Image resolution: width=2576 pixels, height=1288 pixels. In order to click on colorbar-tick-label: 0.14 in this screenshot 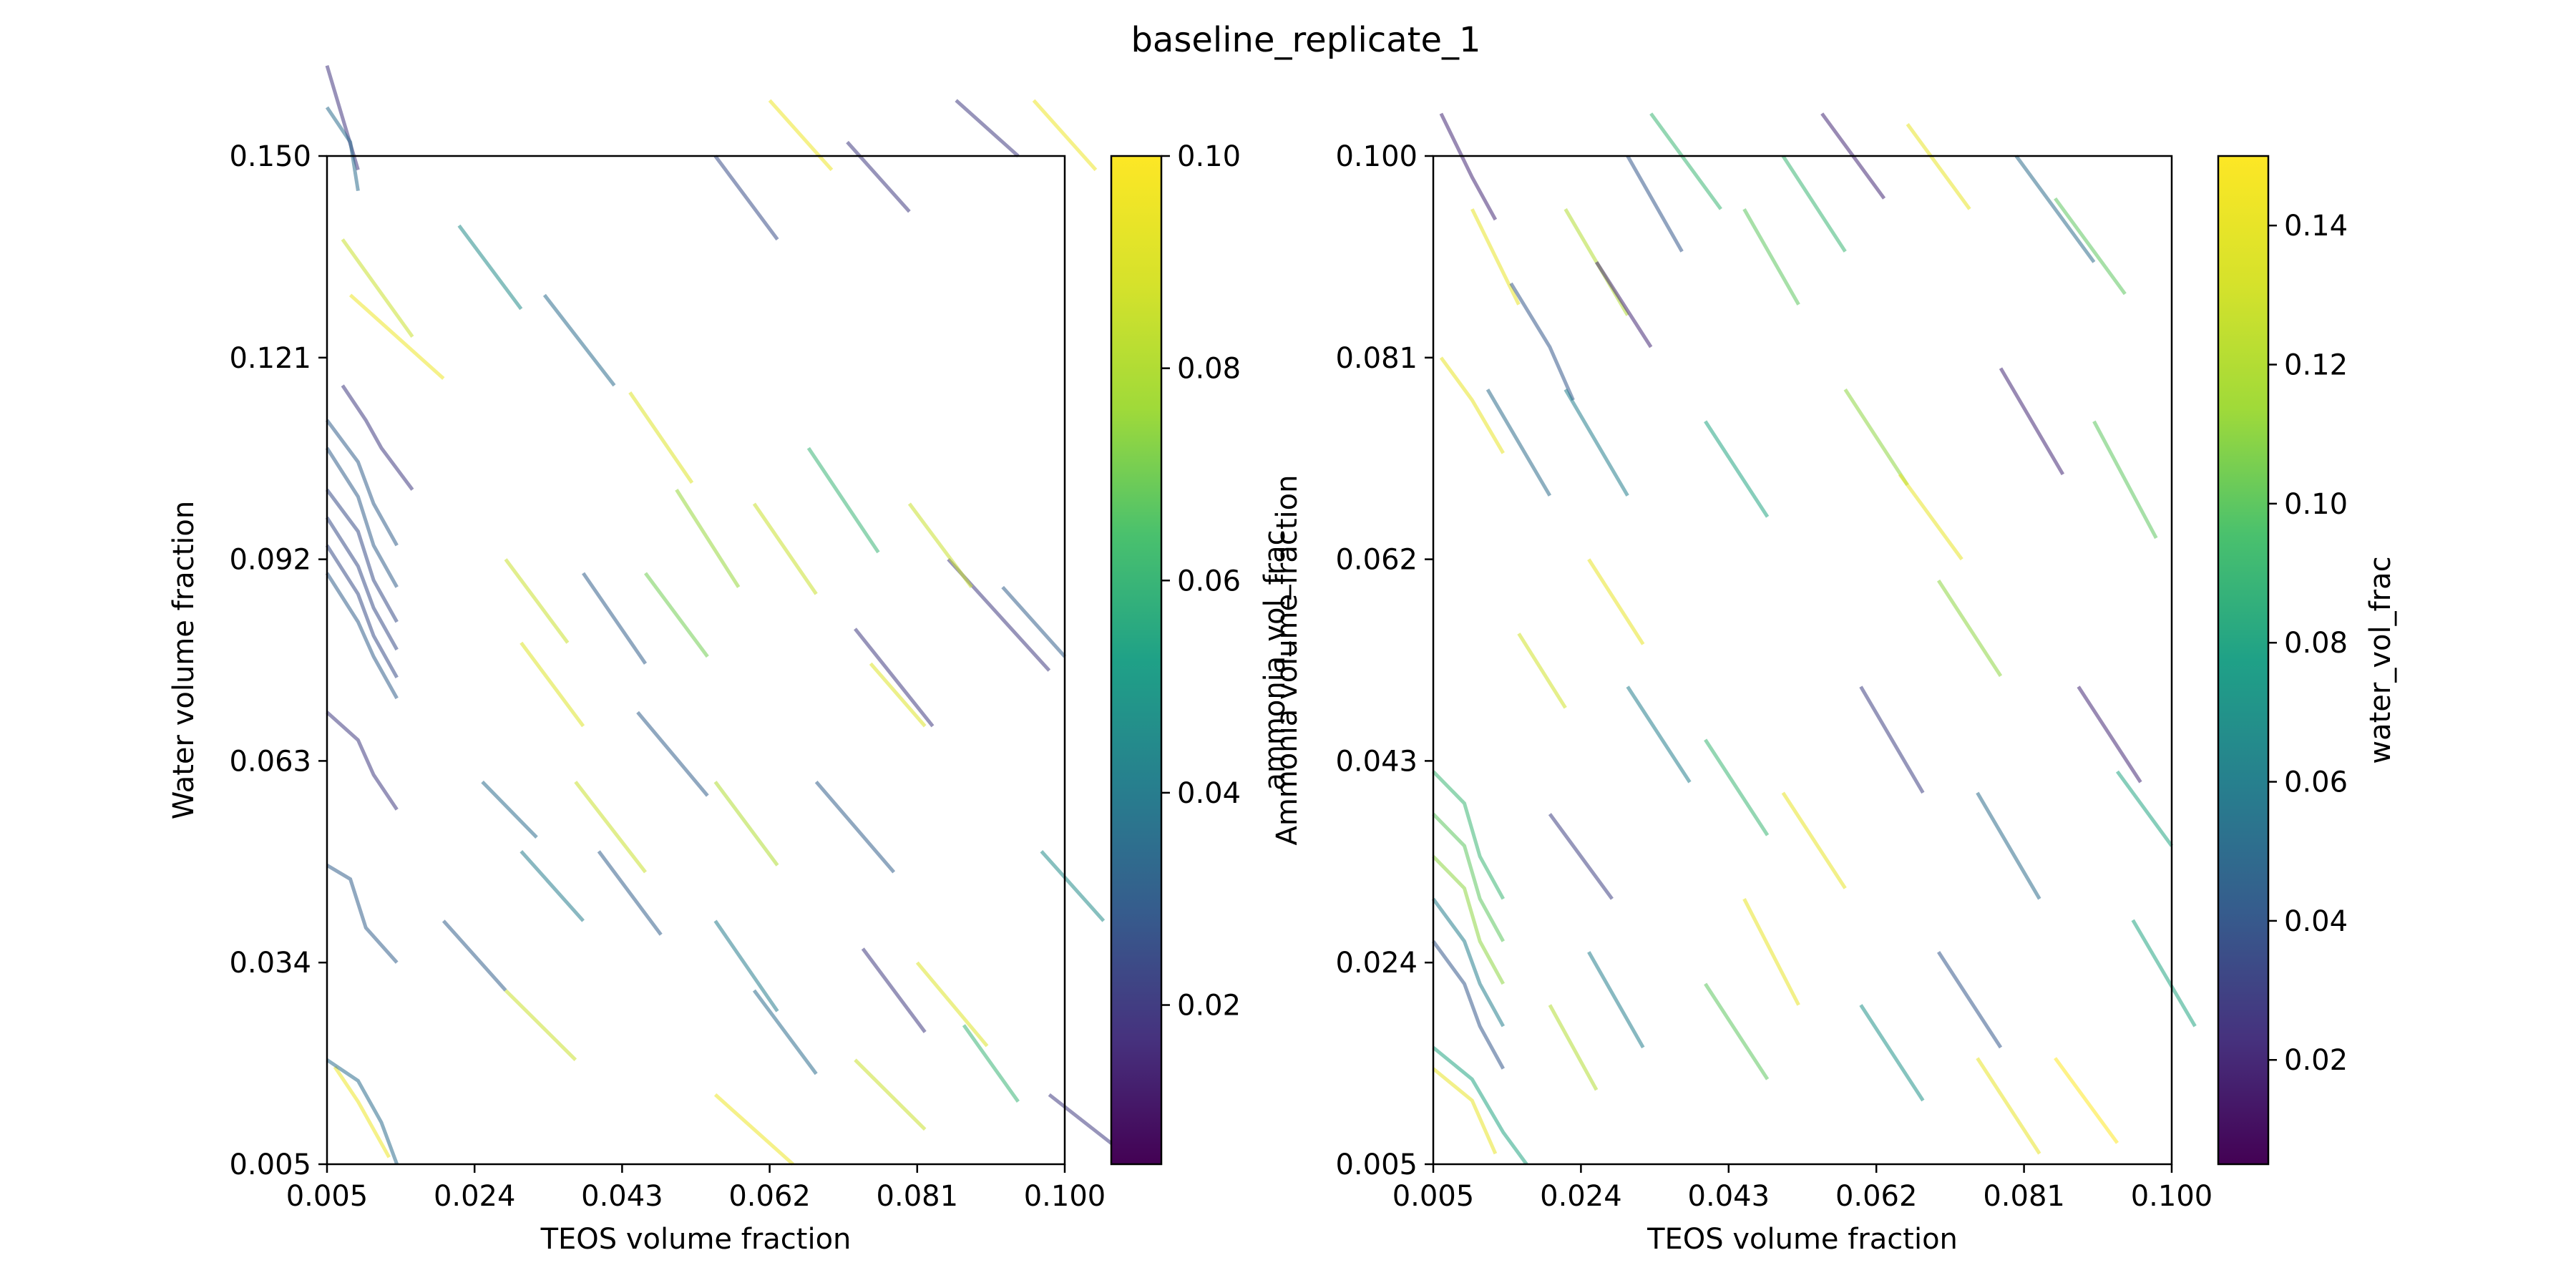, I will do `click(2316, 226)`.